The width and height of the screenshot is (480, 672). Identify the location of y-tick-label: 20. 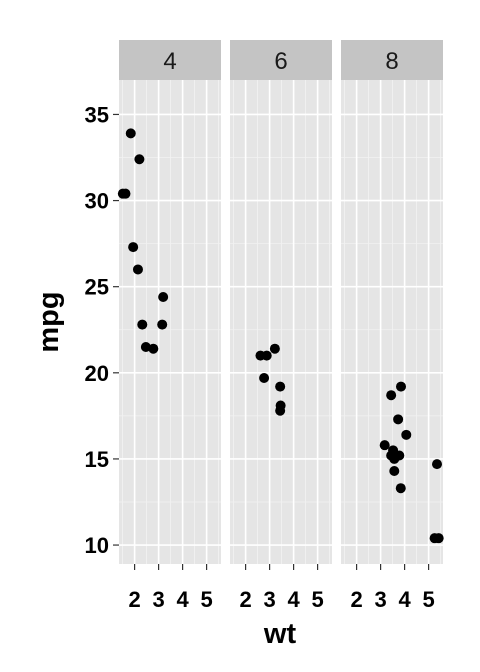
(97, 373).